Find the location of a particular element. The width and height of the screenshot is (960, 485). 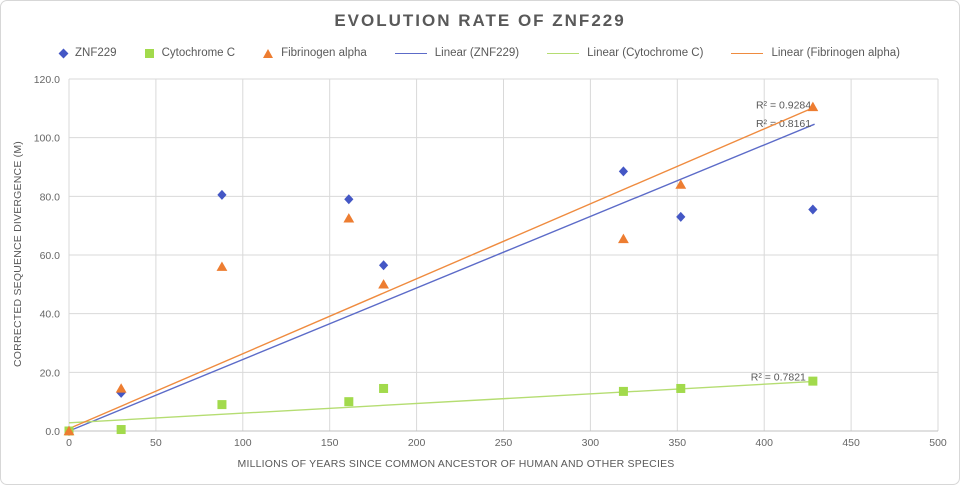

linear-fibrinogen-alpha-line-icon is located at coordinates (747, 53).